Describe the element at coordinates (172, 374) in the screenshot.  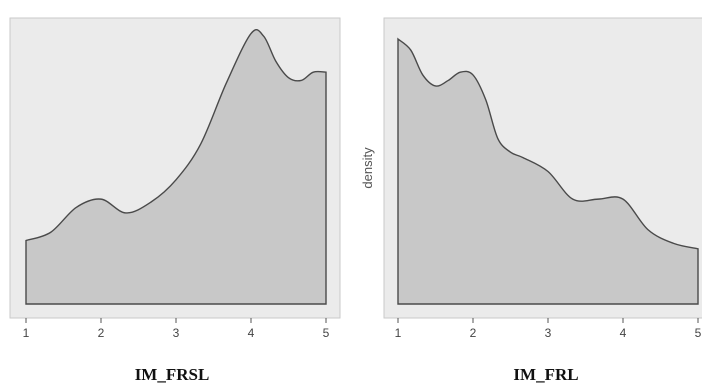
I see `chart-title: IM_FRSL` at that location.